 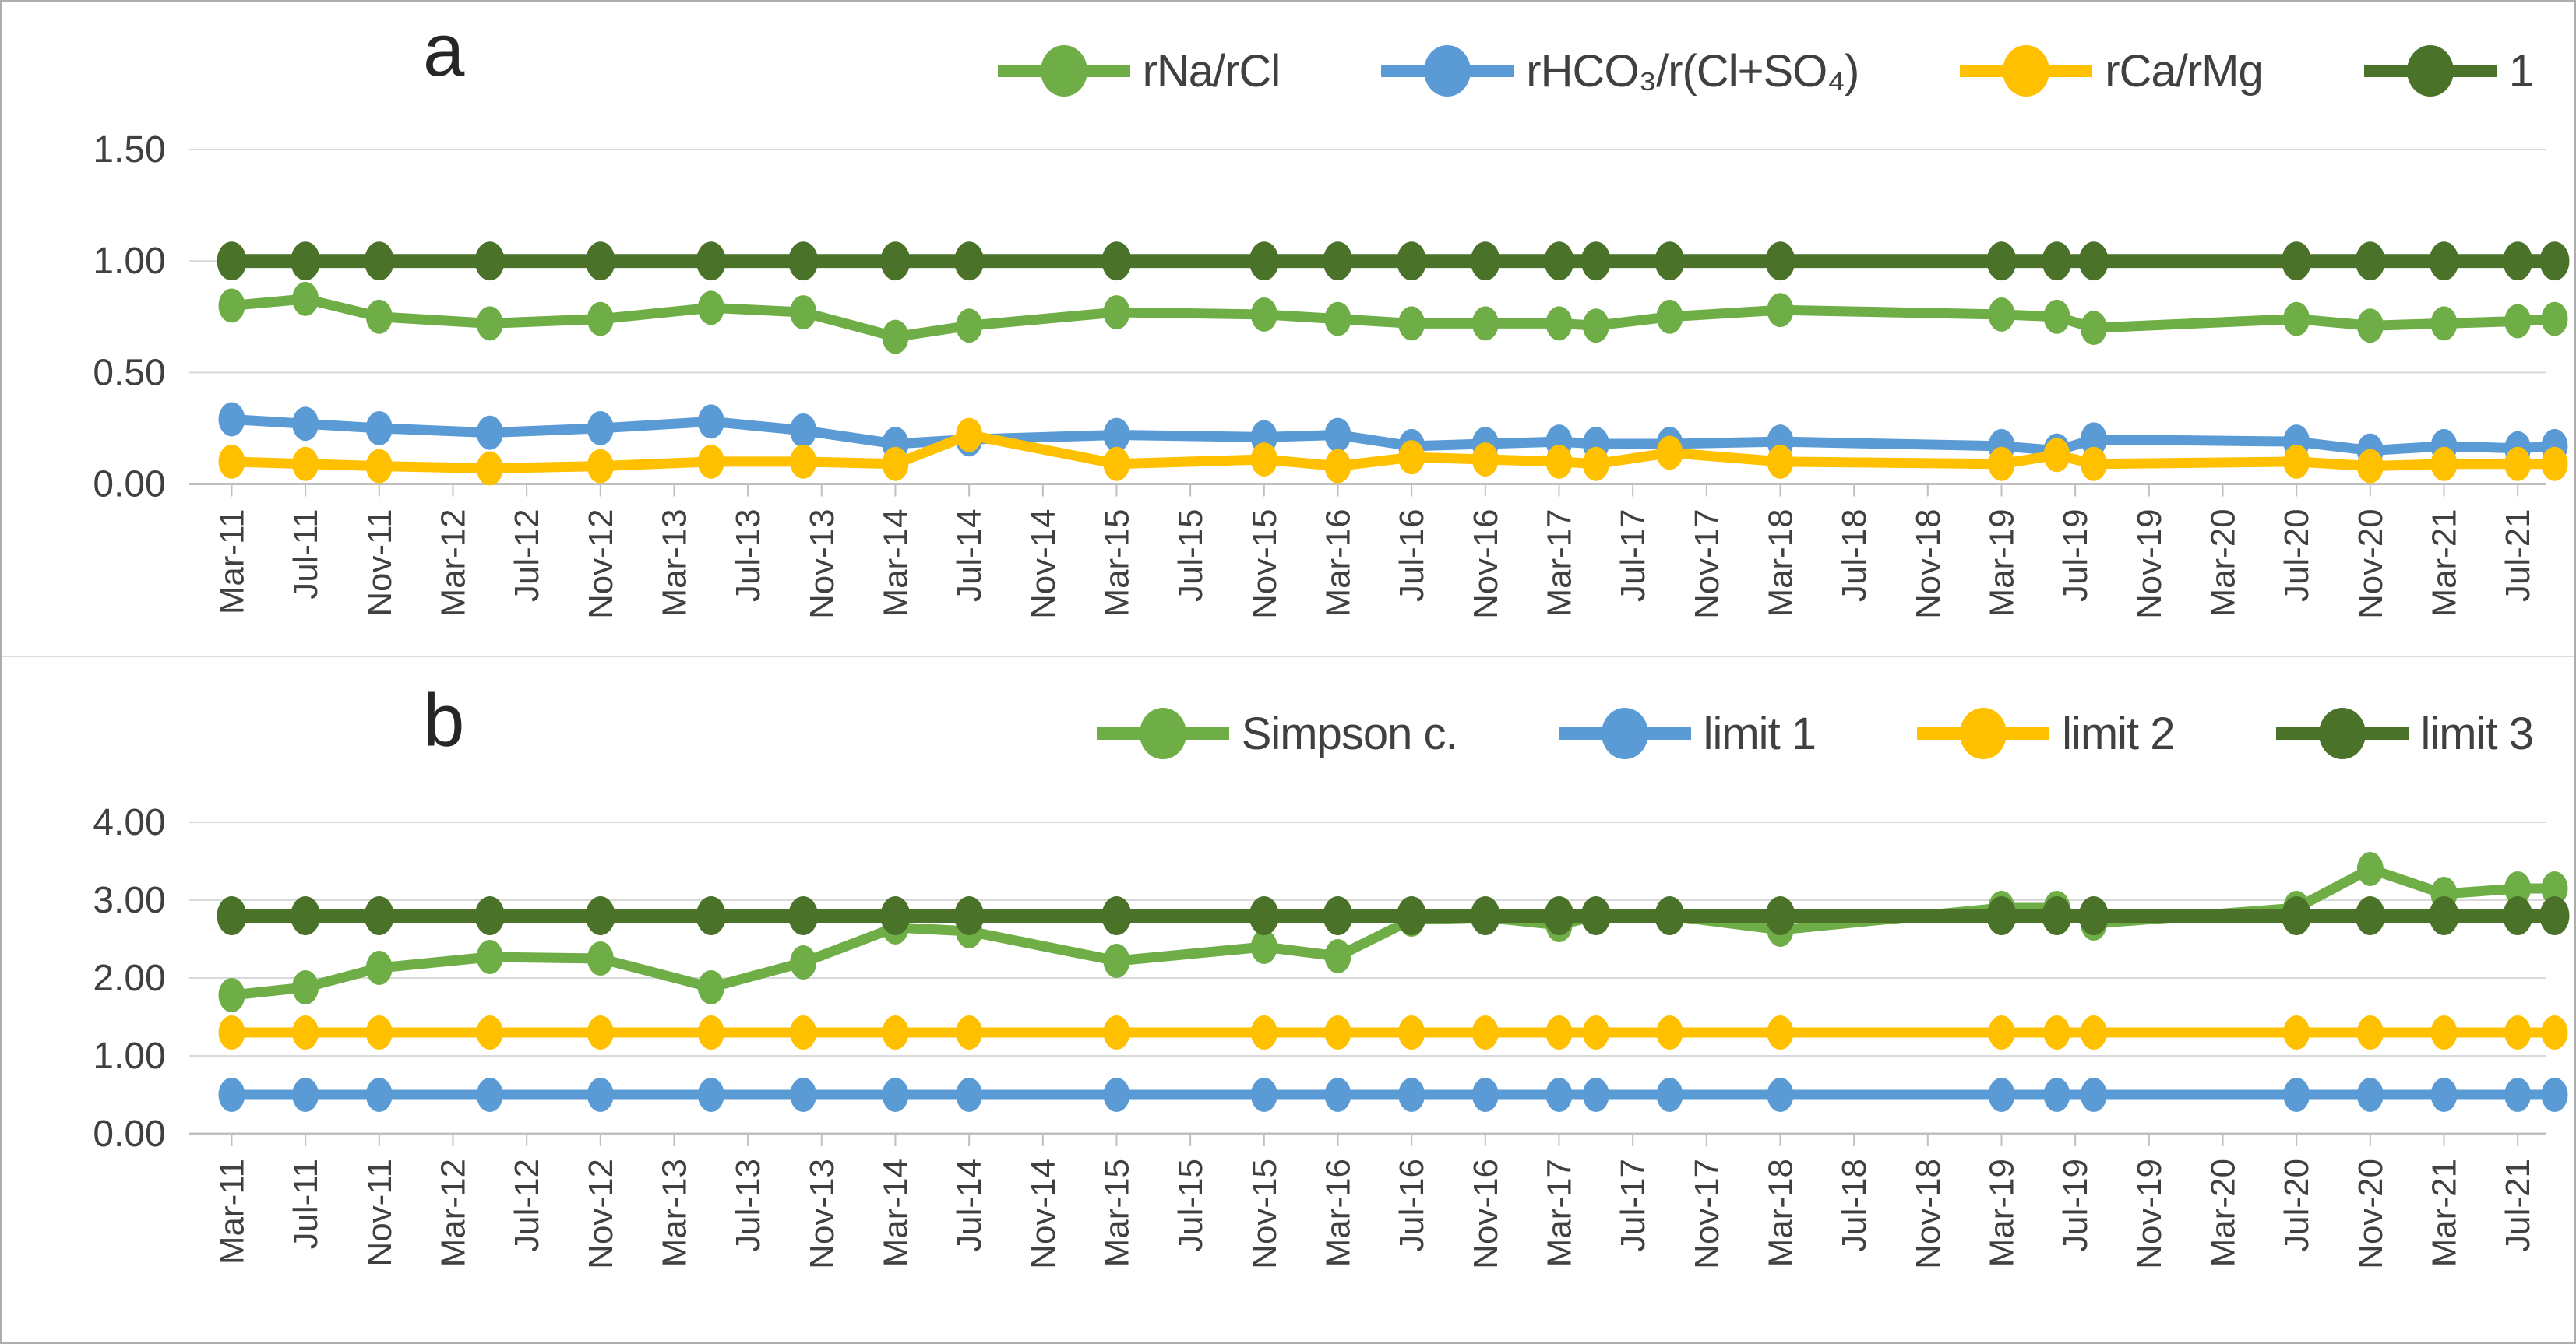 What do you see at coordinates (1412, 1205) in the screenshot?
I see `x-tick-label: Jul-16` at bounding box center [1412, 1205].